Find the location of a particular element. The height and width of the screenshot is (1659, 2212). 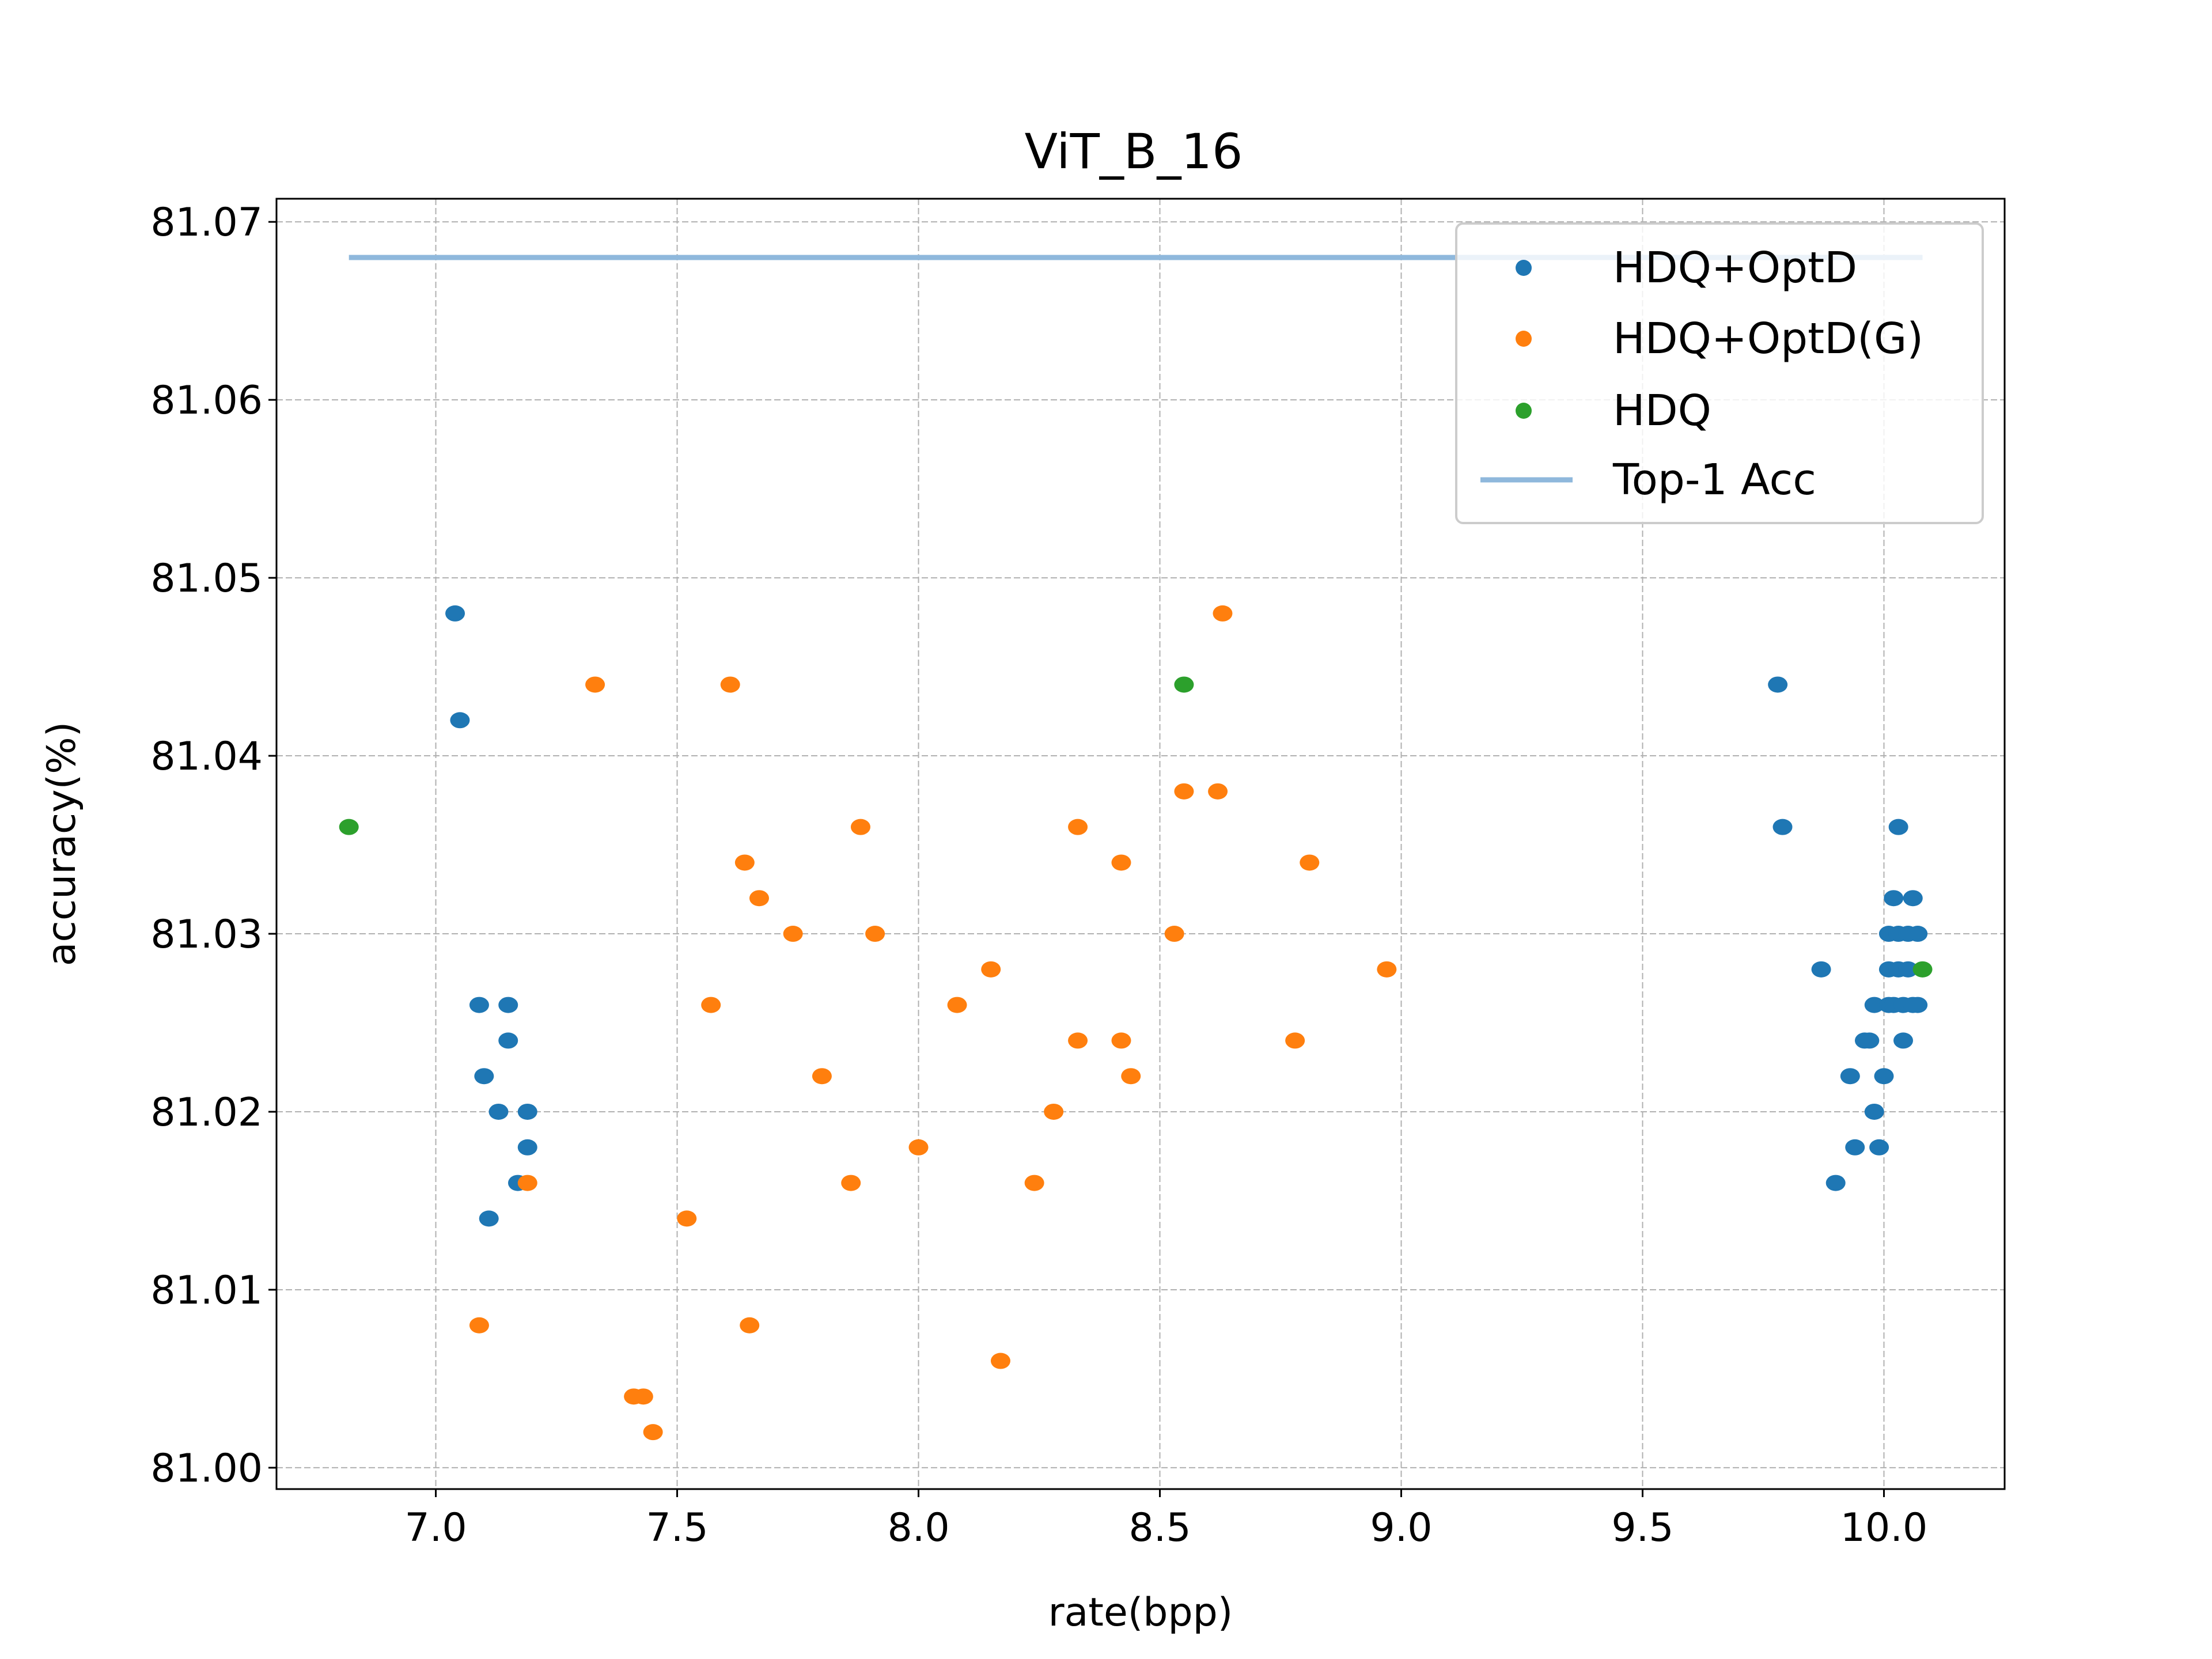

y-axis: 81.00 81.01 81.02 81.03 81.04 81.05 81.06 81.07 is located at coordinates (213, 845).